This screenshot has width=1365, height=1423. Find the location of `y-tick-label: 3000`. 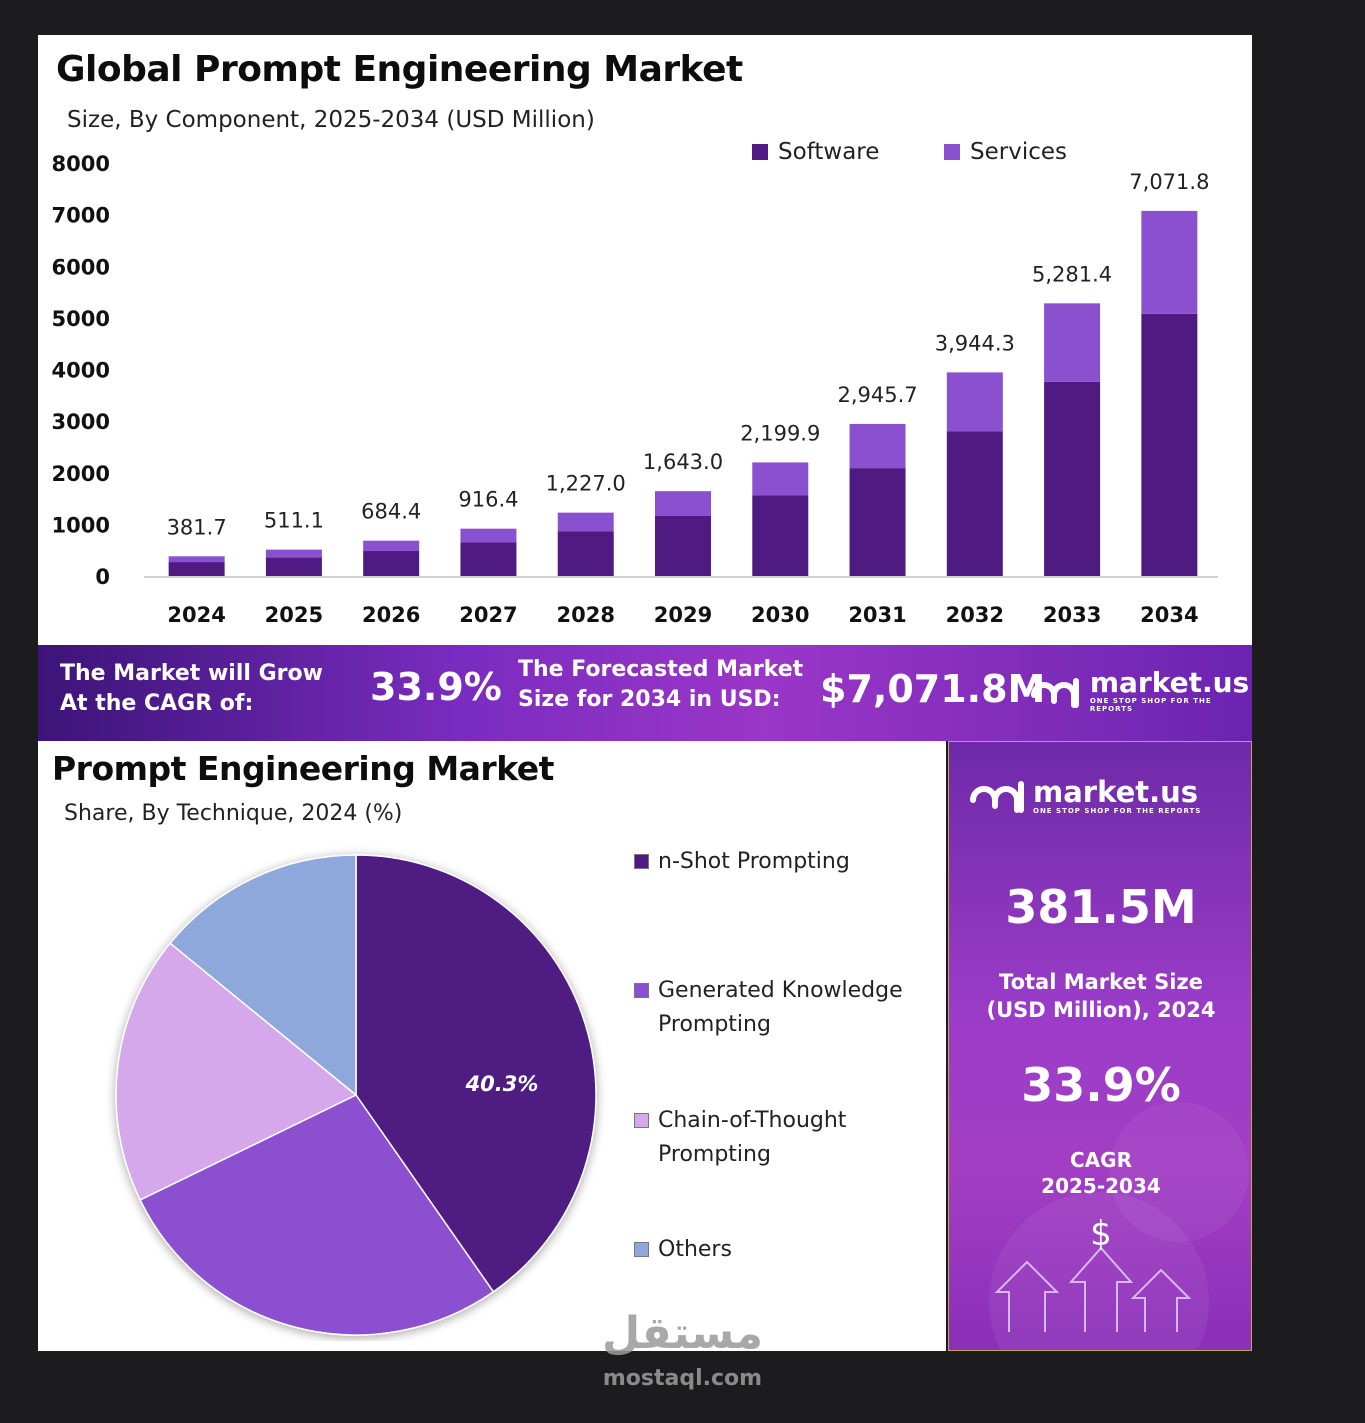

y-tick-label: 3000 is located at coordinates (81, 422).